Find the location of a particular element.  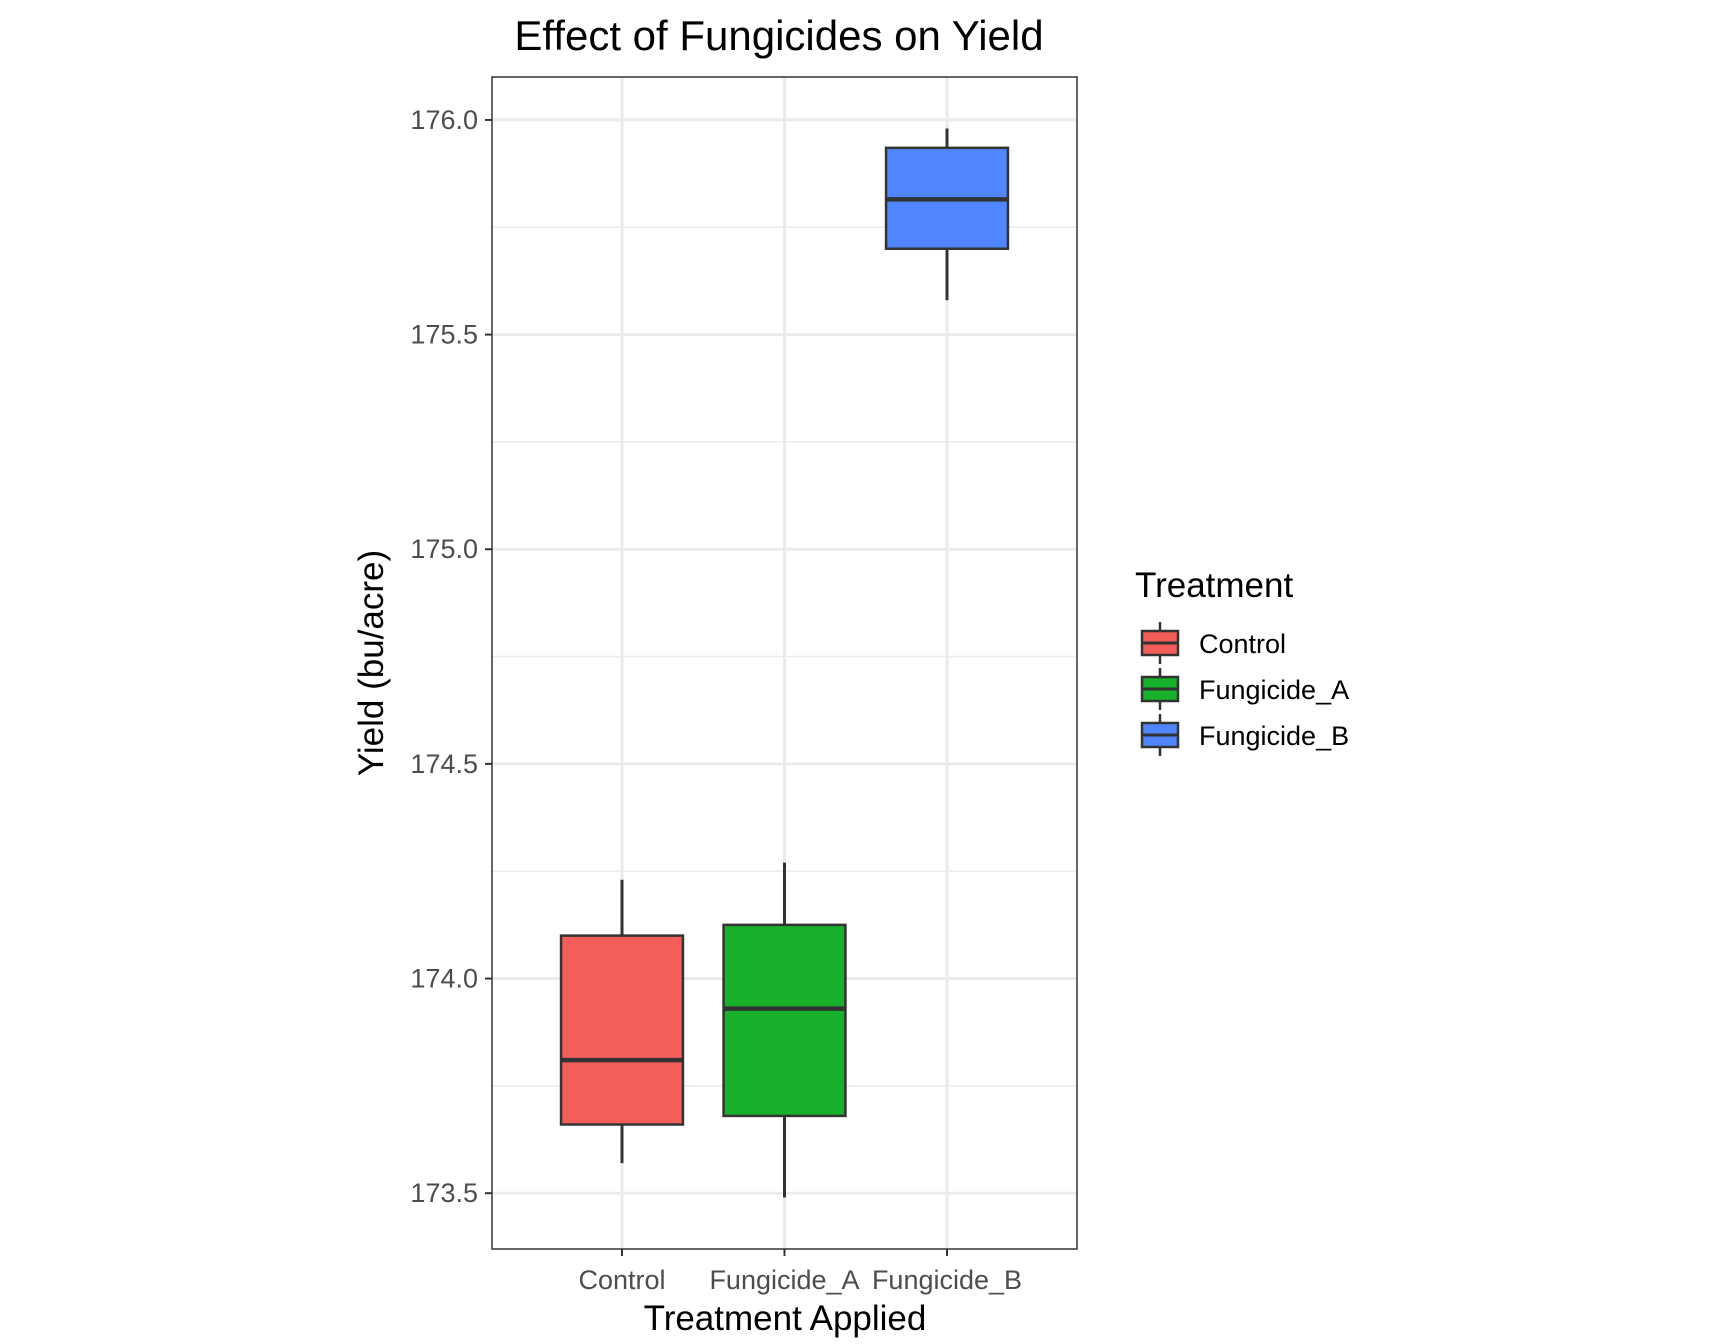

legend-item-fungicide-a: Fungicide_A is located at coordinates (1244, 689).